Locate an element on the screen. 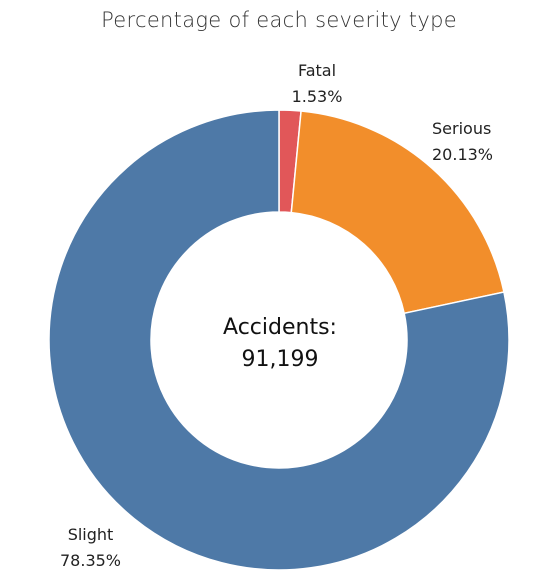  chart-title: Percentage of each severity type is located at coordinates (279, 20).